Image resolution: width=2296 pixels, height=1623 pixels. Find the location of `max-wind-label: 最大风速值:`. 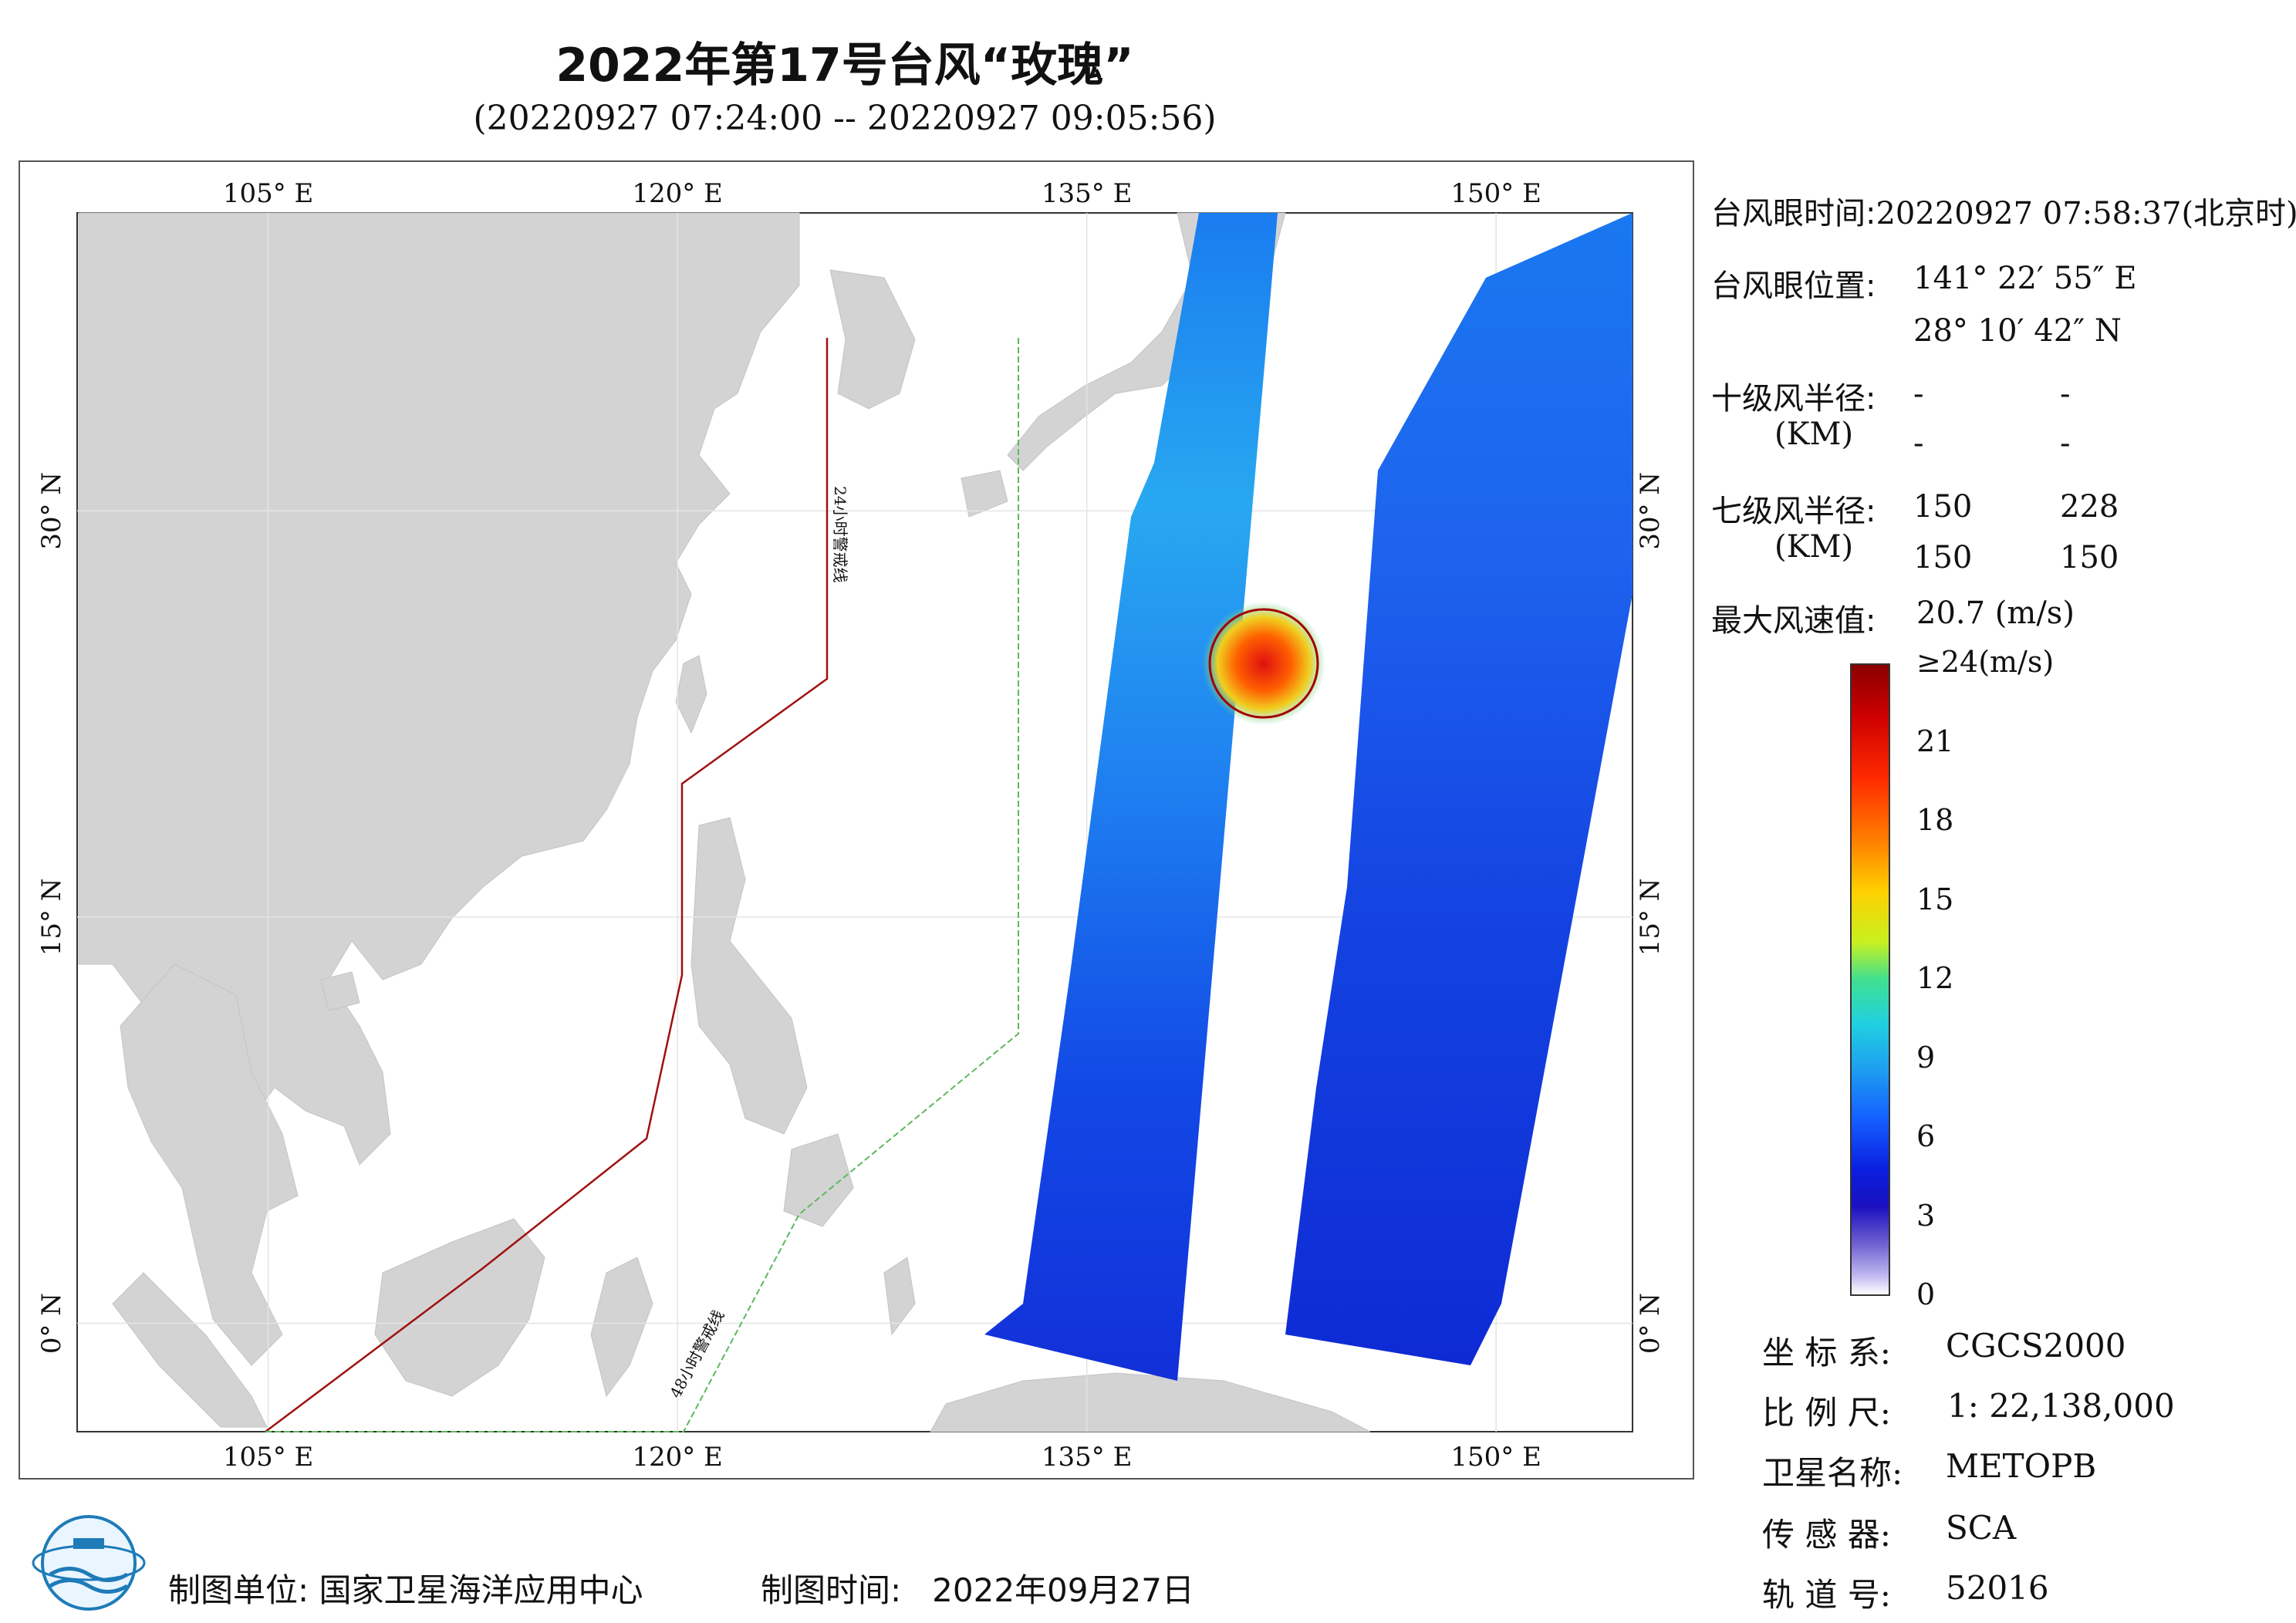

max-wind-label: 最大风速值: is located at coordinates (1793, 621).